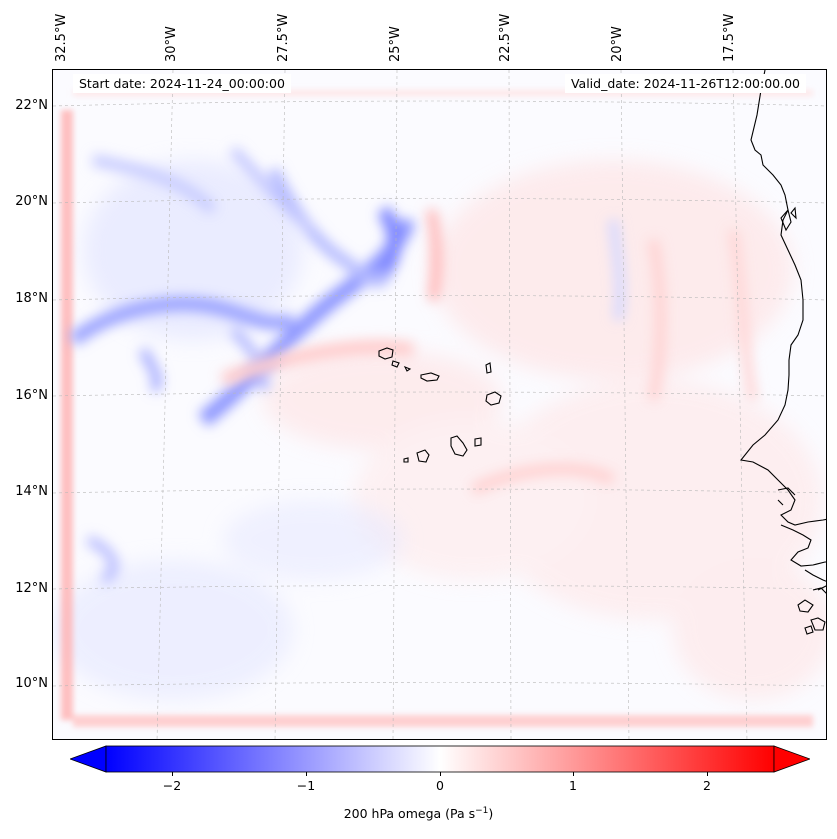 This screenshot has width=837, height=839. I want to click on lat-label-12n: 12°N, so click(31, 588).